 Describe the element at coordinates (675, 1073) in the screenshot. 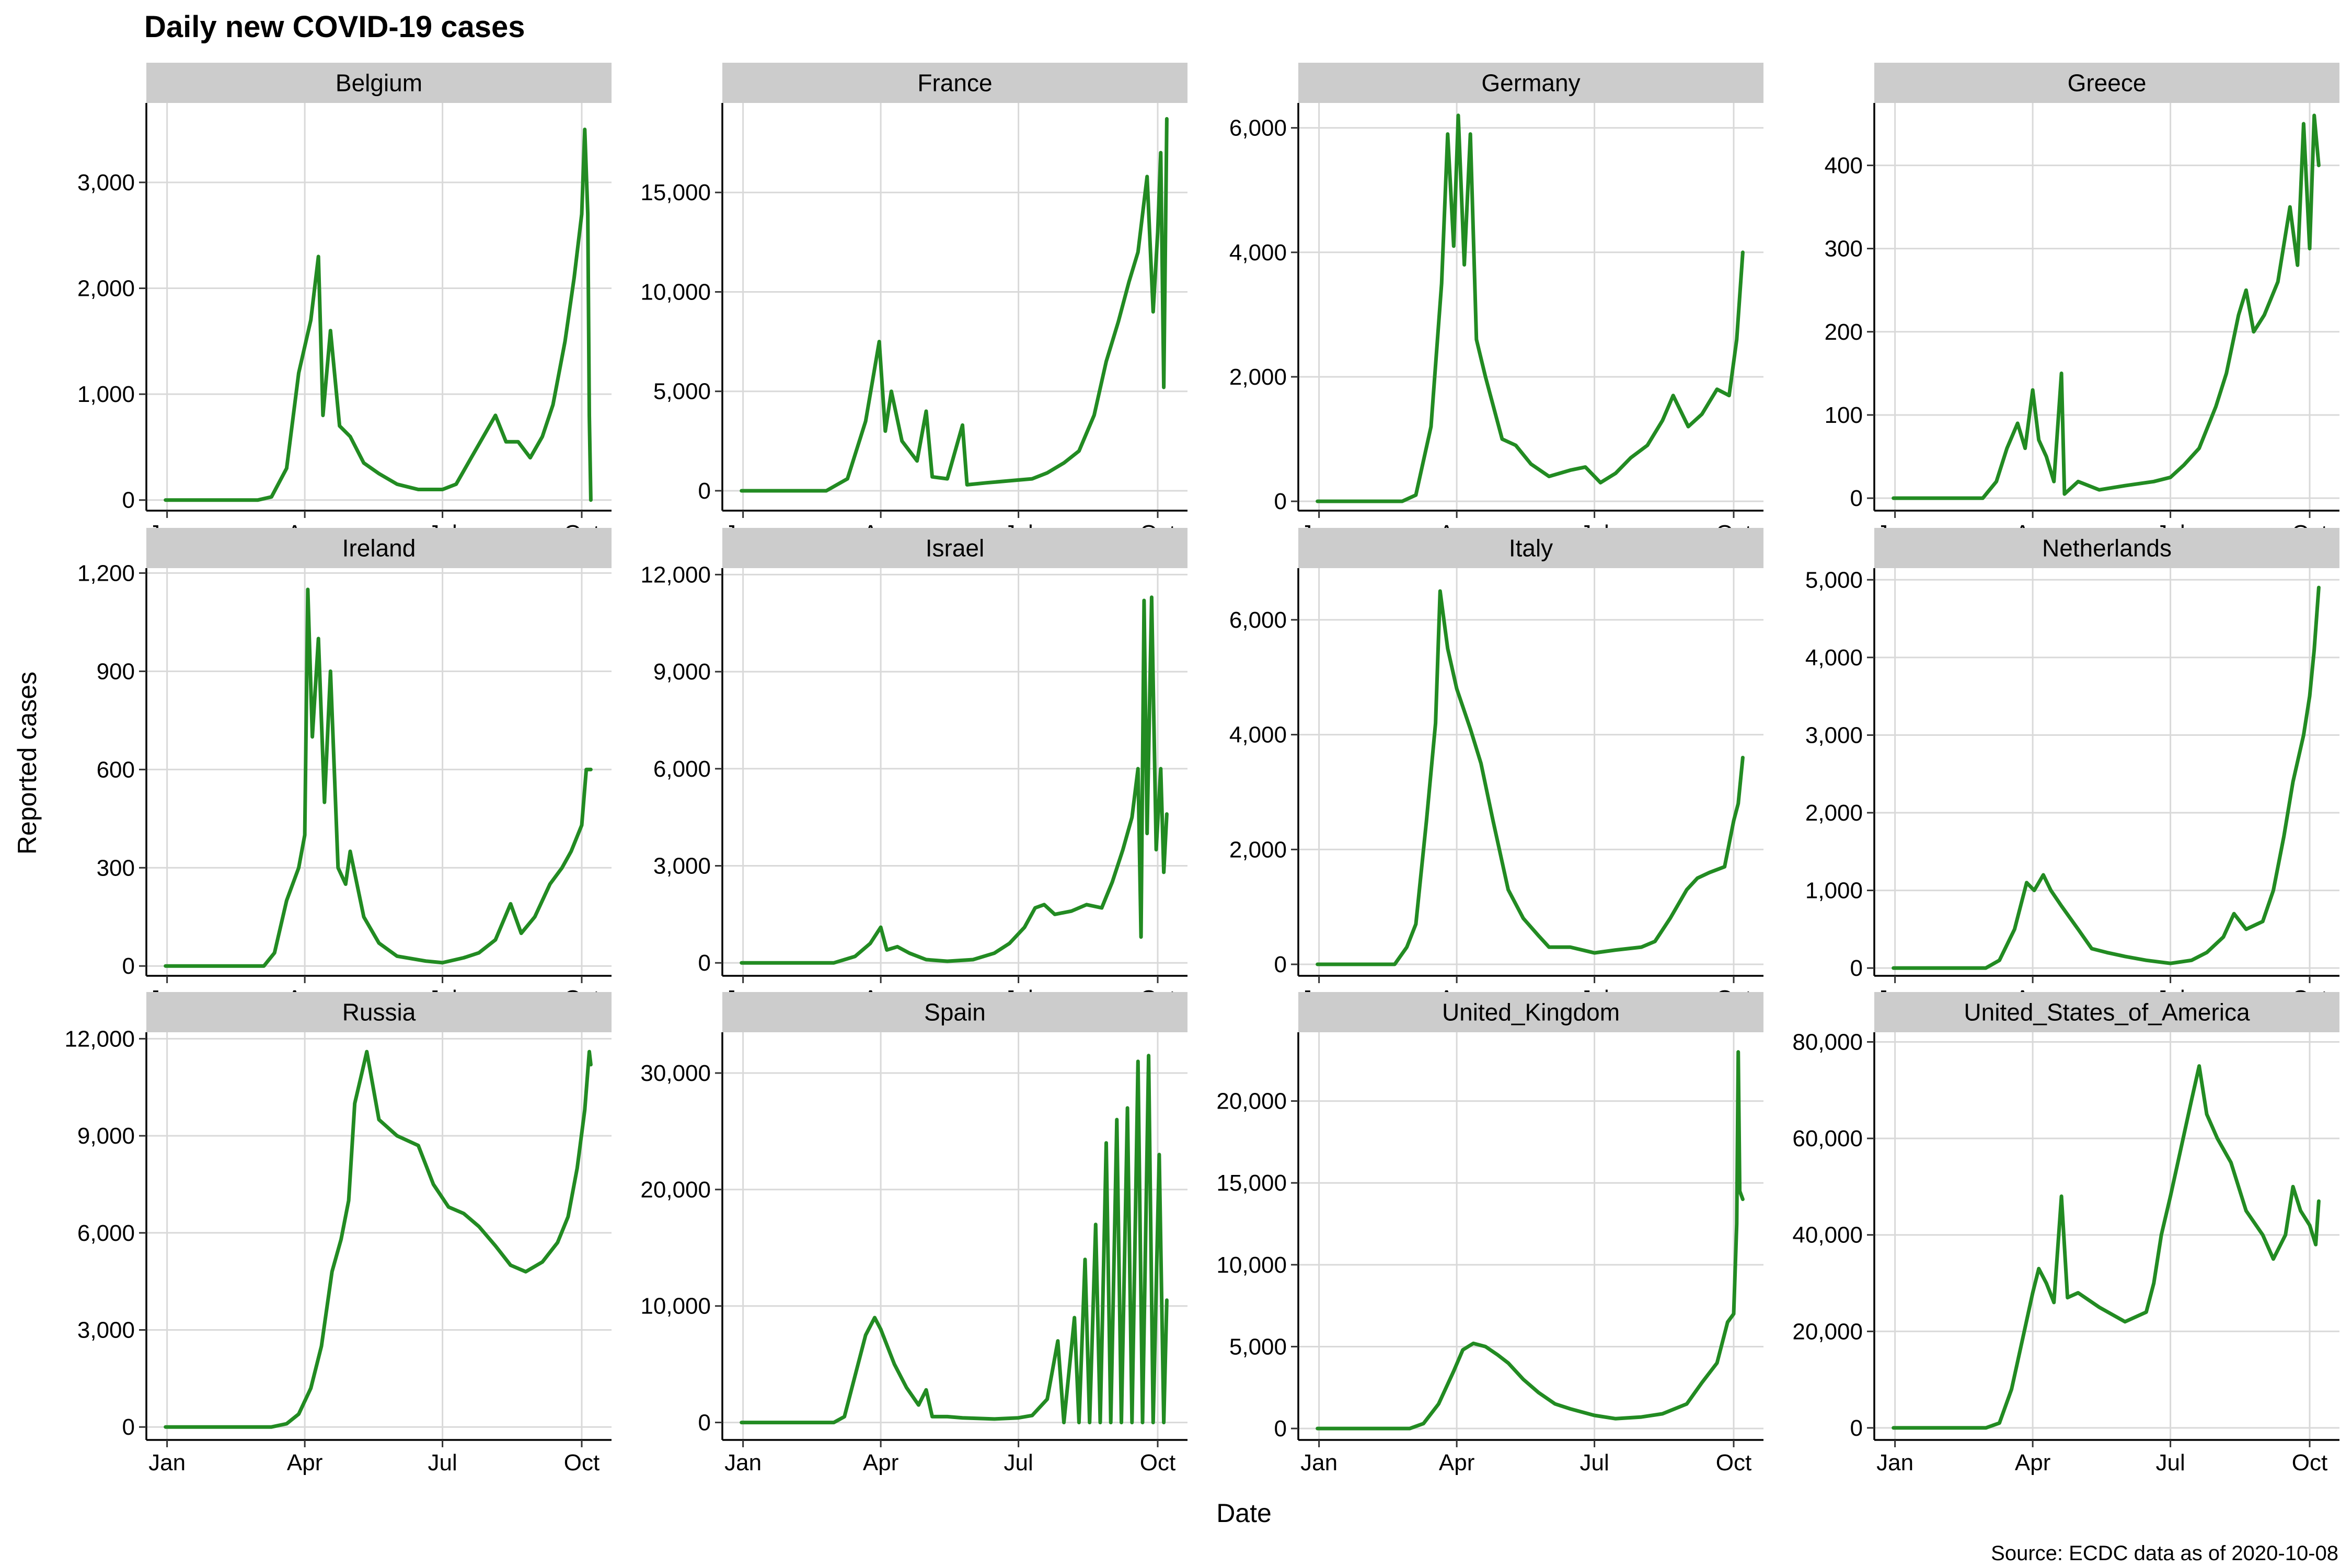

I see `y-tick-label: 30,000` at that location.